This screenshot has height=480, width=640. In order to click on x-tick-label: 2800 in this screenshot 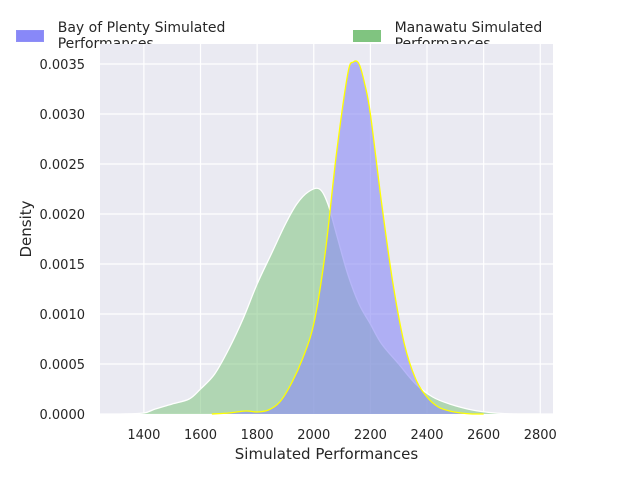, I will do `click(540, 435)`.